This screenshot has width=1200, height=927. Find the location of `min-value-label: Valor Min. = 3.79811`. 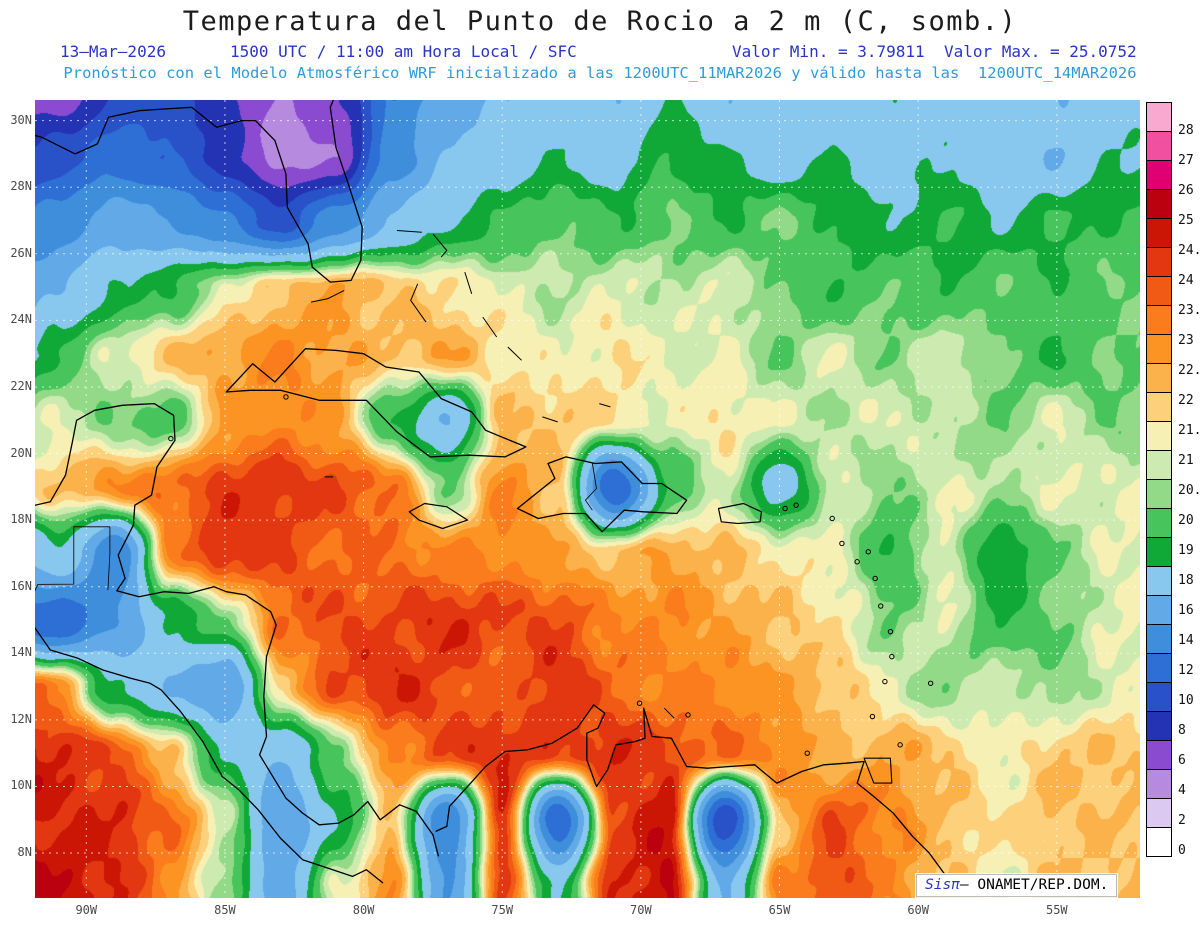

min-value-label: Valor Min. = 3.79811 is located at coordinates (828, 51).